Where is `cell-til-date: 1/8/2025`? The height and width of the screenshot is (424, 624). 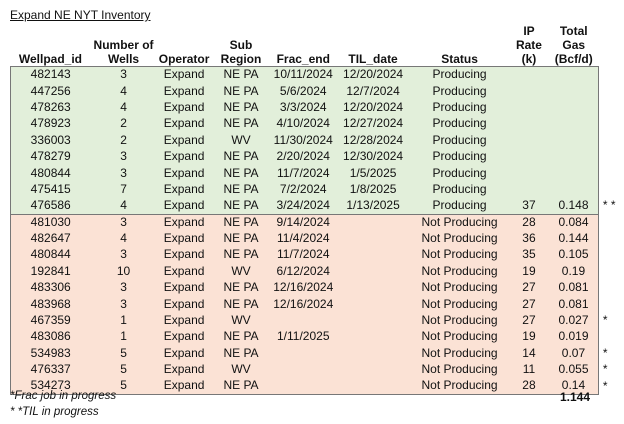
cell-til-date: 1/8/2025 is located at coordinates (373, 189).